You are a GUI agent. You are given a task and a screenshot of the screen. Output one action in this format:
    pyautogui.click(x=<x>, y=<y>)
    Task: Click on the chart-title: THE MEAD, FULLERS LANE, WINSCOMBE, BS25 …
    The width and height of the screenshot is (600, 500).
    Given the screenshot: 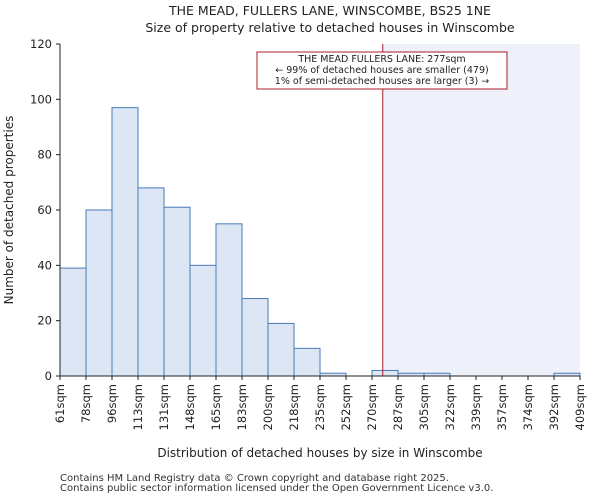 What is the action you would take?
    pyautogui.click(x=329, y=10)
    